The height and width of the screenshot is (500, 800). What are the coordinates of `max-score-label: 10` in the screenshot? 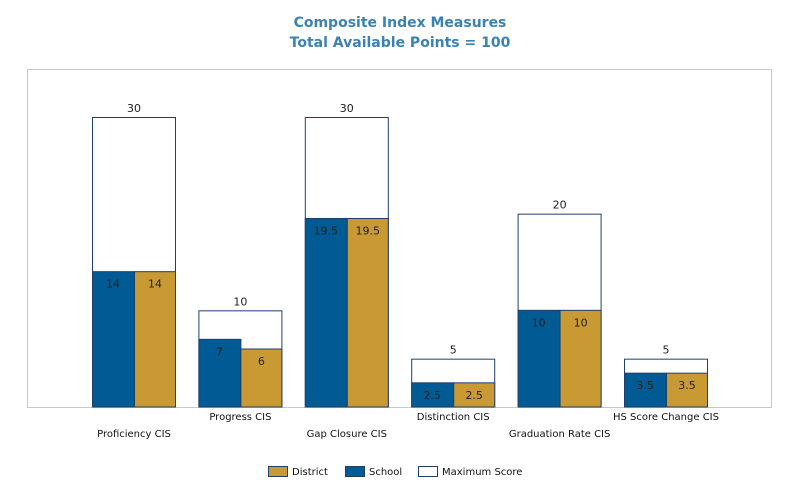 It's located at (240, 301).